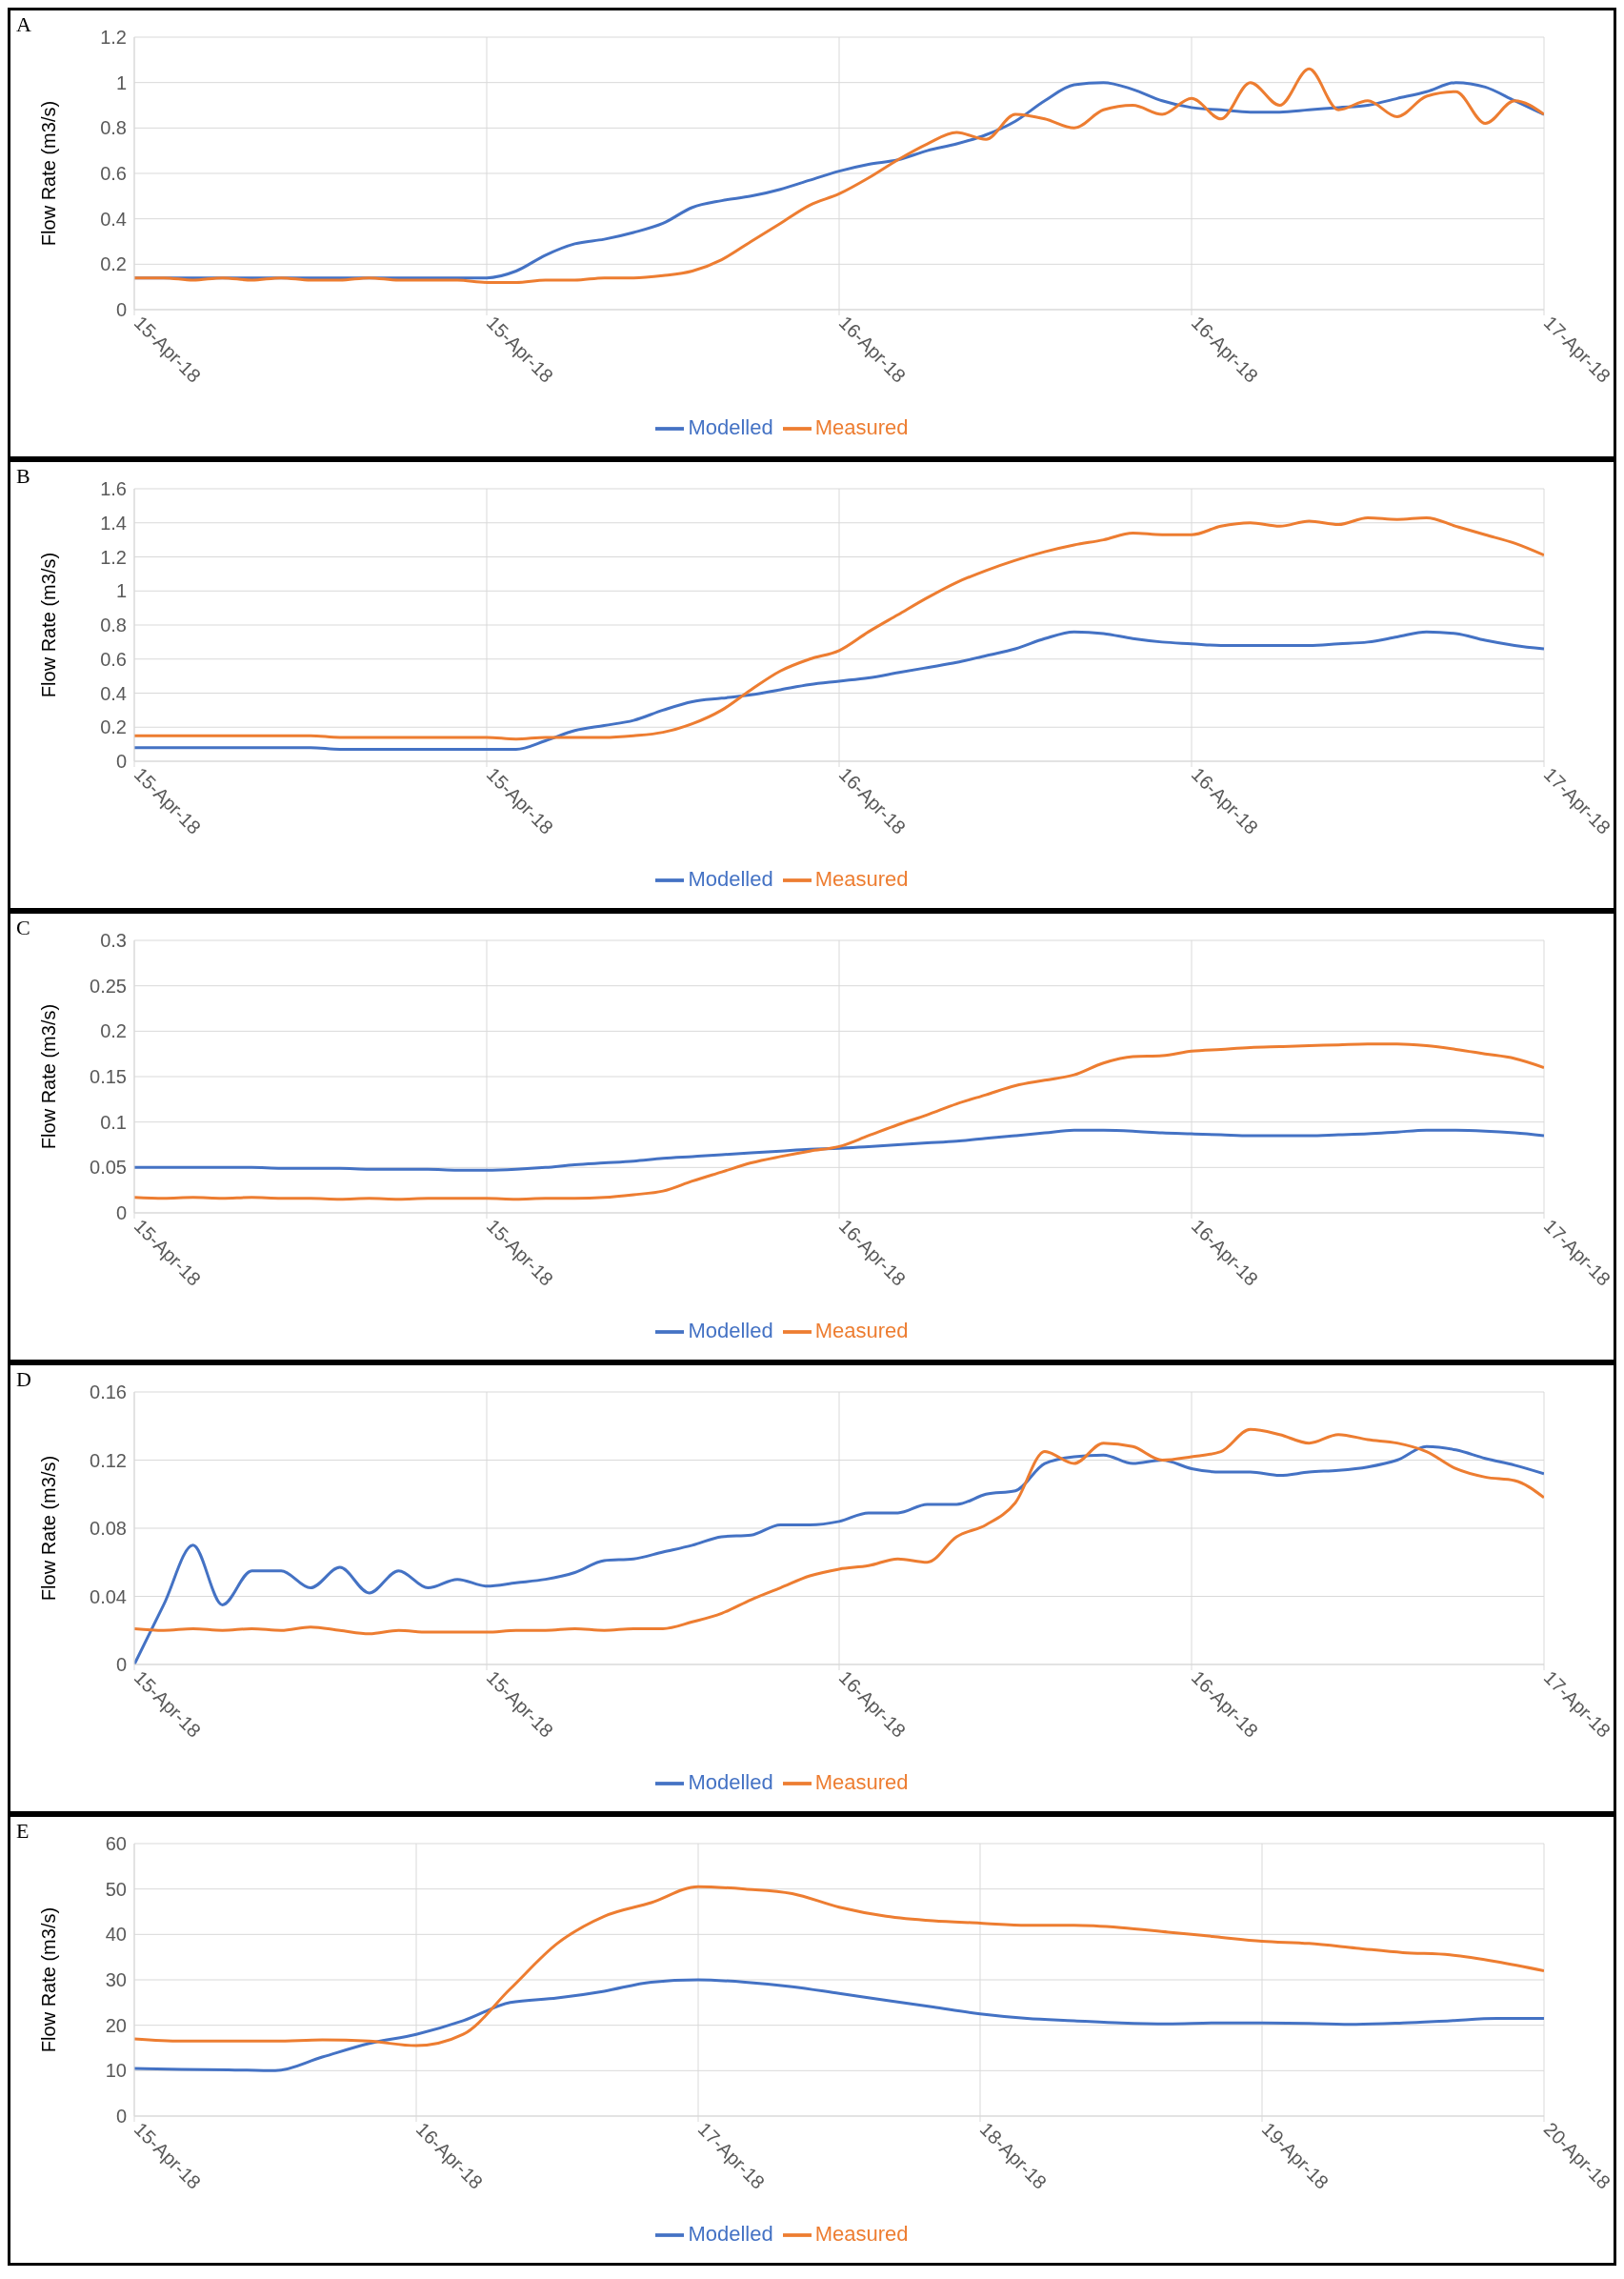  Describe the element at coordinates (23, 477) in the screenshot. I see `chart-title: B` at that location.